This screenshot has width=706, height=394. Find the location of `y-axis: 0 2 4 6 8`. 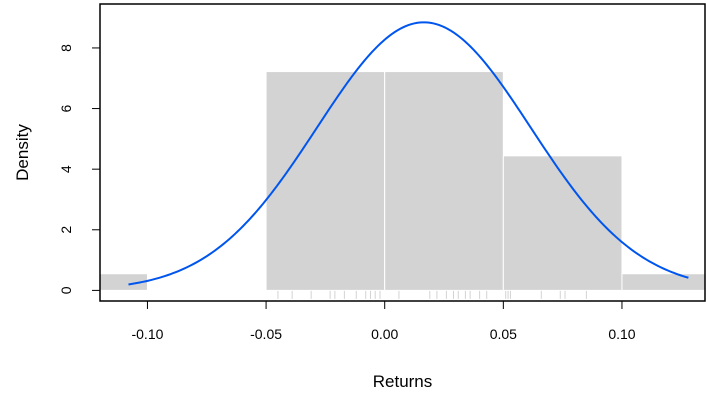

y-axis: 0 2 4 6 8 is located at coordinates (79, 169).